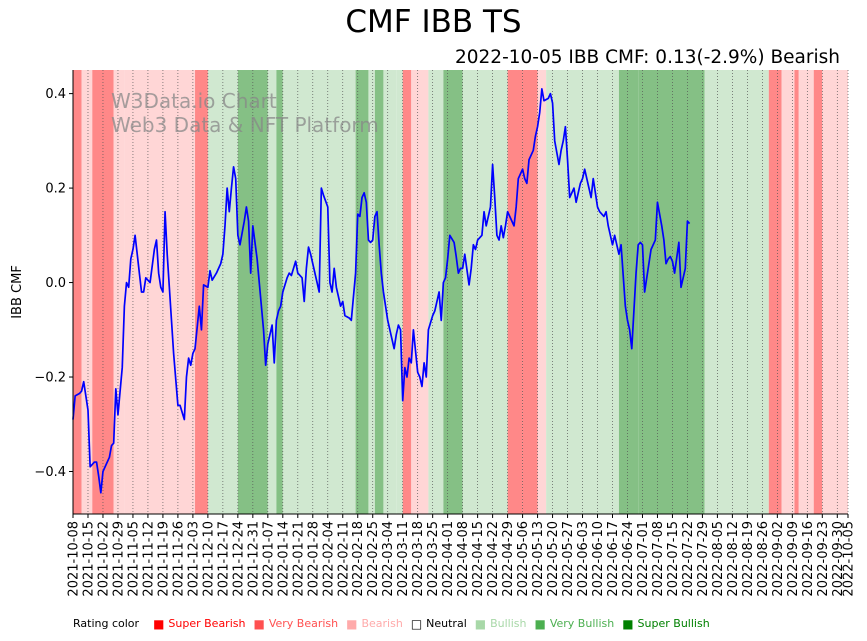 Image resolution: width=867 pixels, height=641 pixels. What do you see at coordinates (613, 559) in the screenshot?
I see `x-tick-label: 2022-06-17` at bounding box center [613, 559].